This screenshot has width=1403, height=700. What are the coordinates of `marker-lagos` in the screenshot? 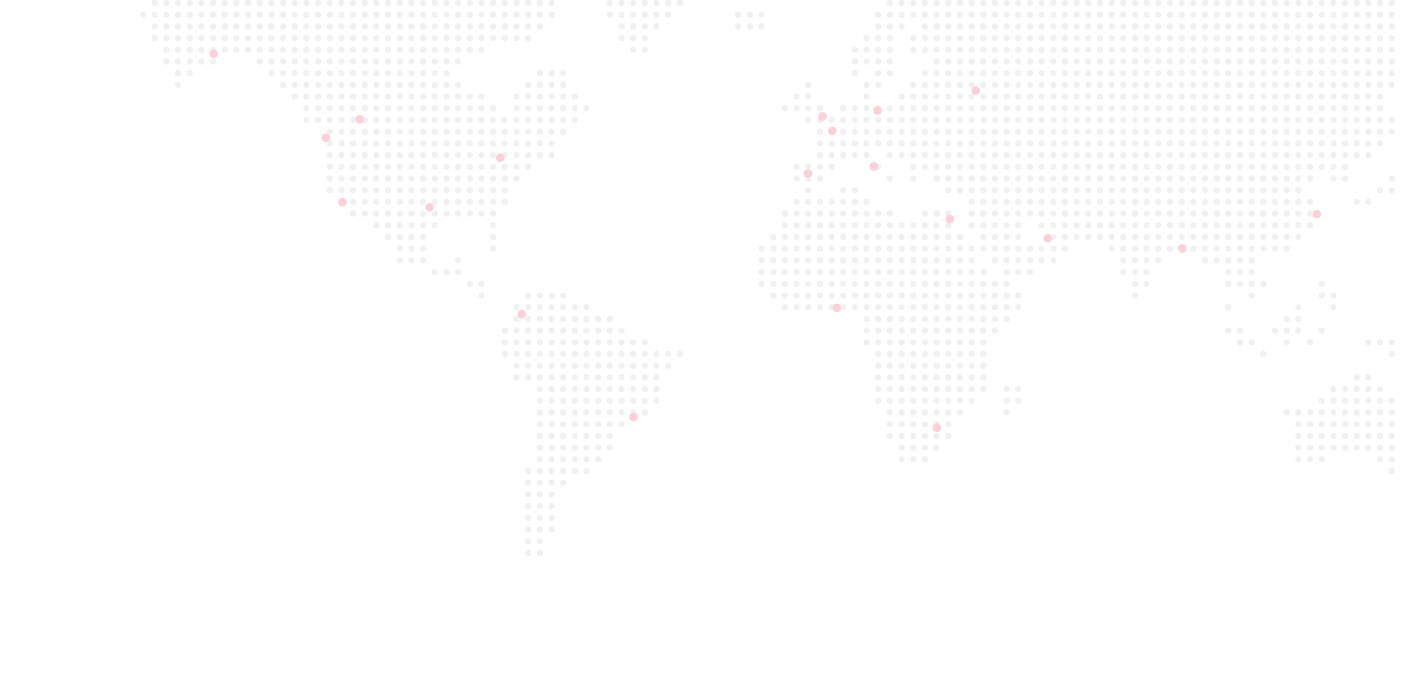 It's located at (837, 308).